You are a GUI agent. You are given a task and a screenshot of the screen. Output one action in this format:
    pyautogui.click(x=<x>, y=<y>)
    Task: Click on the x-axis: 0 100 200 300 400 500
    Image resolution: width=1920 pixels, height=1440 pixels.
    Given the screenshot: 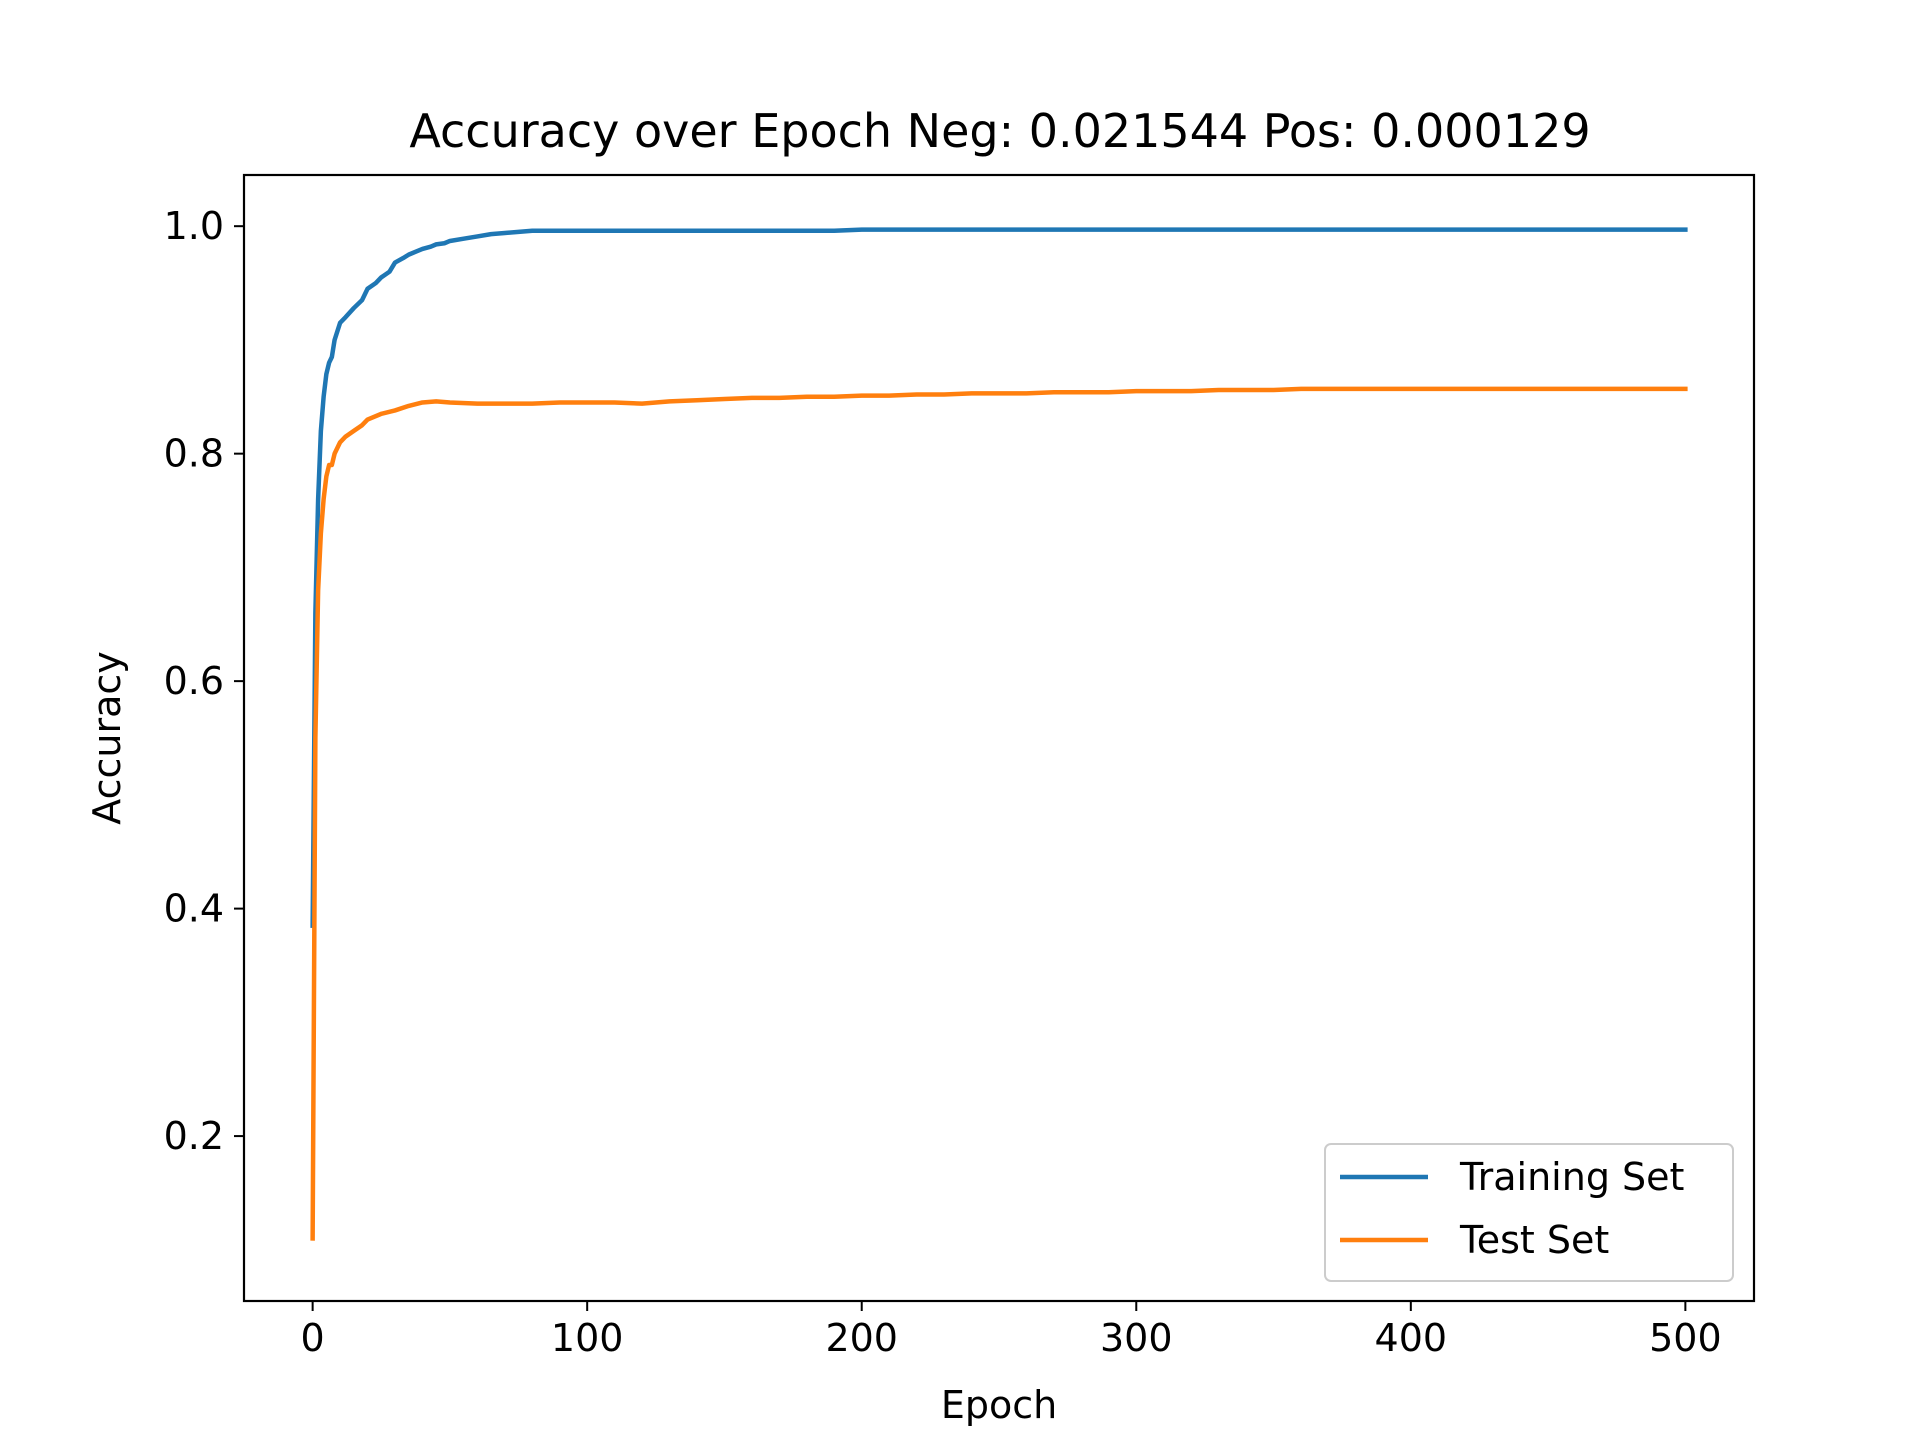 What is the action you would take?
    pyautogui.click(x=1011, y=1330)
    